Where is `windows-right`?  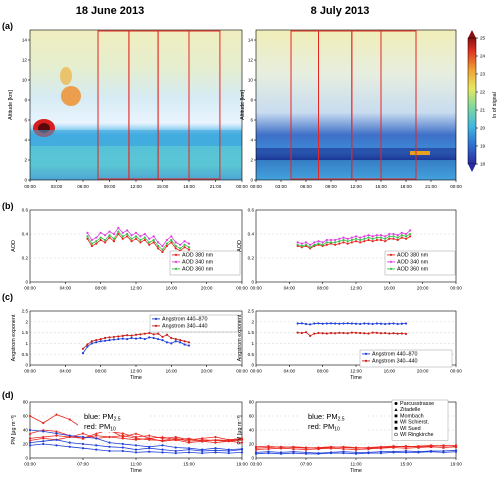 windows-right is located at coordinates (353, 105).